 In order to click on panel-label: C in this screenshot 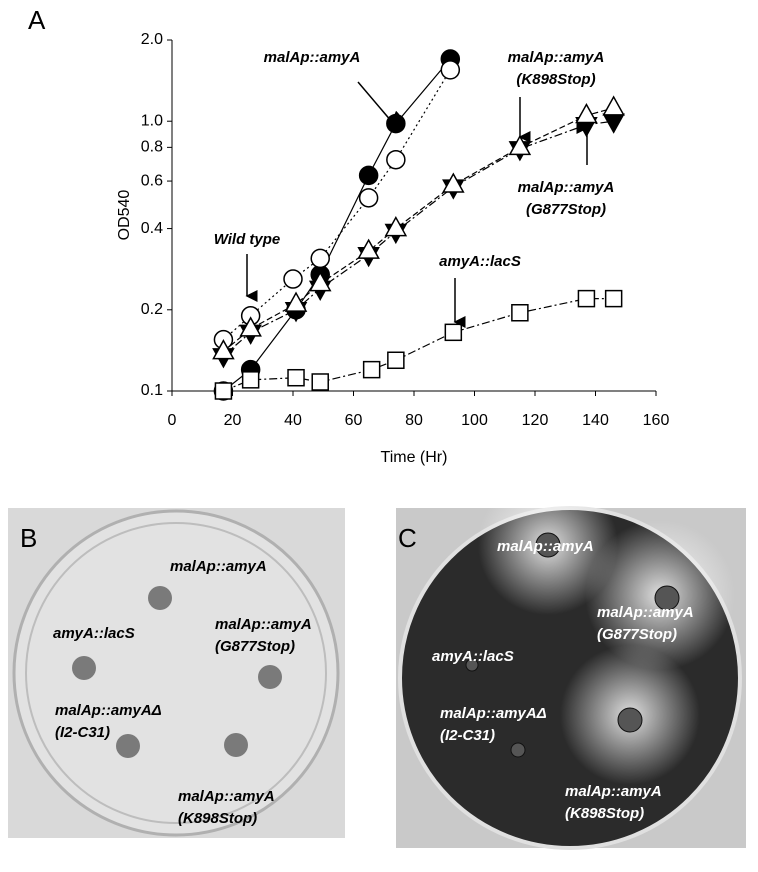, I will do `click(407, 538)`.